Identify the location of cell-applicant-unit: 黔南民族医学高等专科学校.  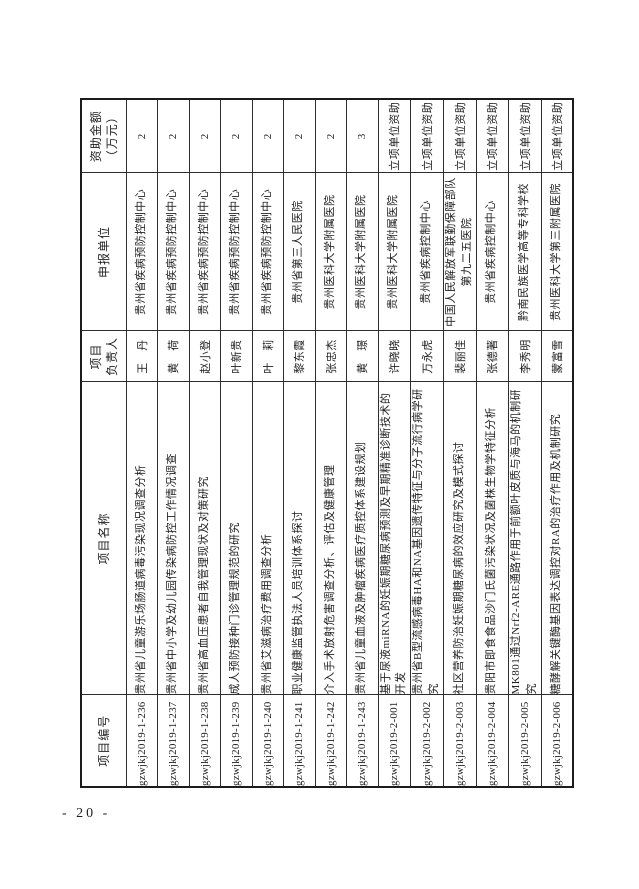
(524, 252).